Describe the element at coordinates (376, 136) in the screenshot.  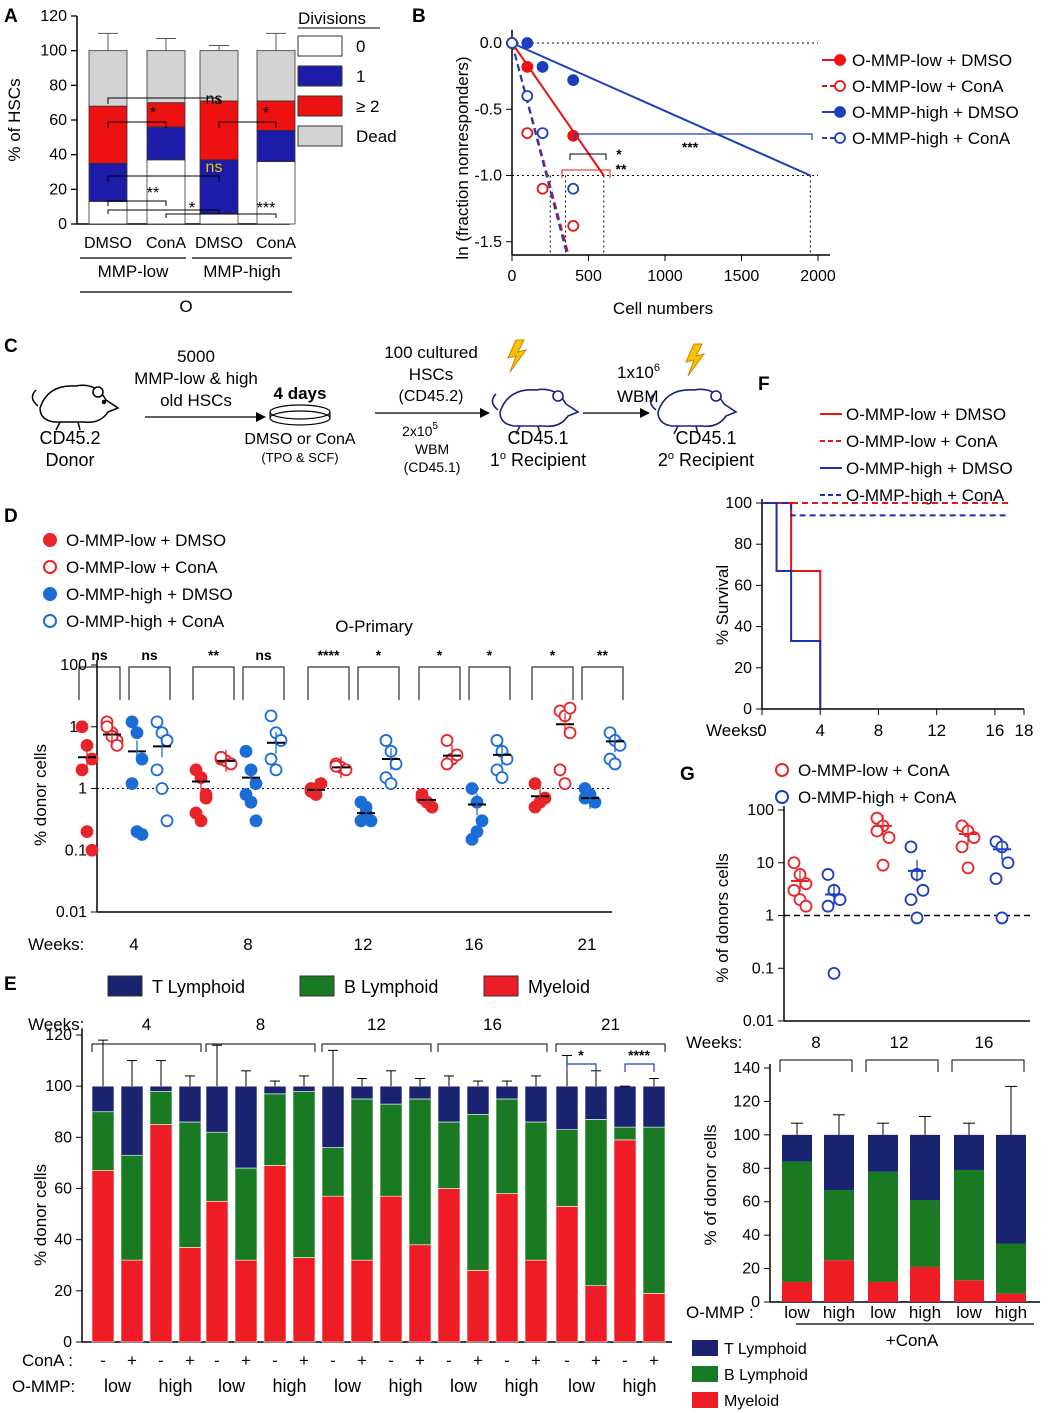
I see `legend-label: Dead` at that location.